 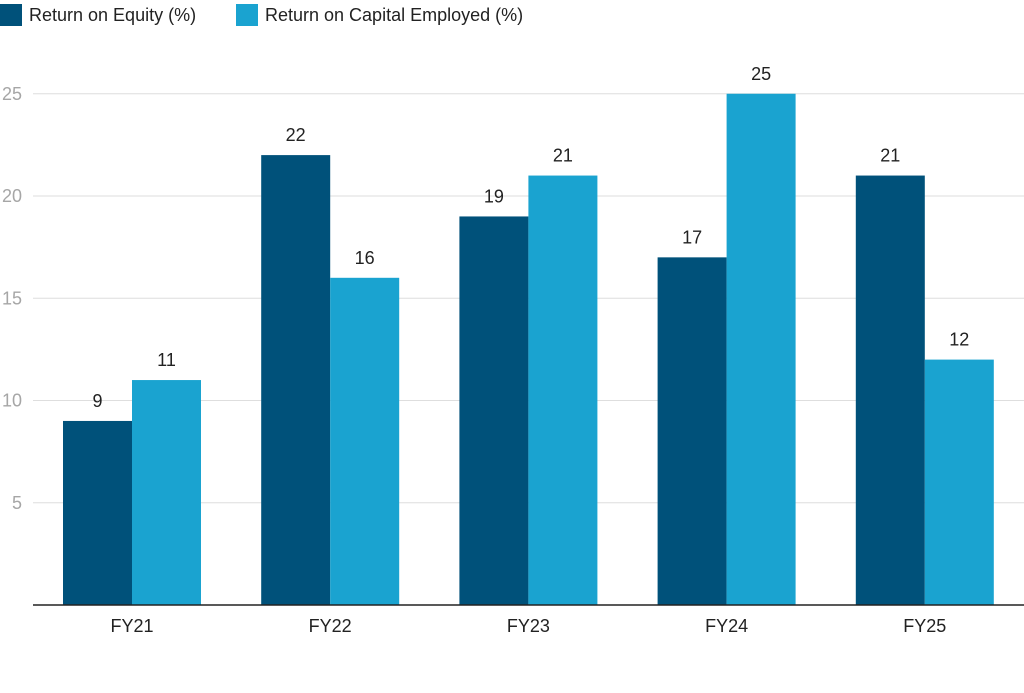 I want to click on y-tick-label-15: 15, so click(x=12, y=298).